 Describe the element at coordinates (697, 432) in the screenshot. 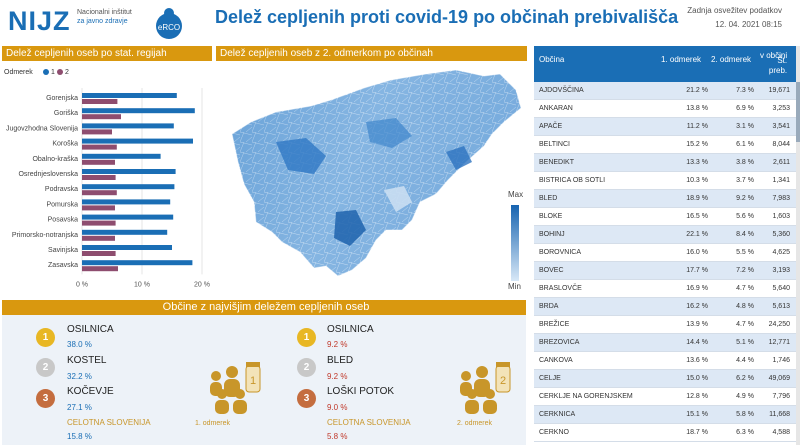

I see `cell-dose1: 18.7 %` at that location.